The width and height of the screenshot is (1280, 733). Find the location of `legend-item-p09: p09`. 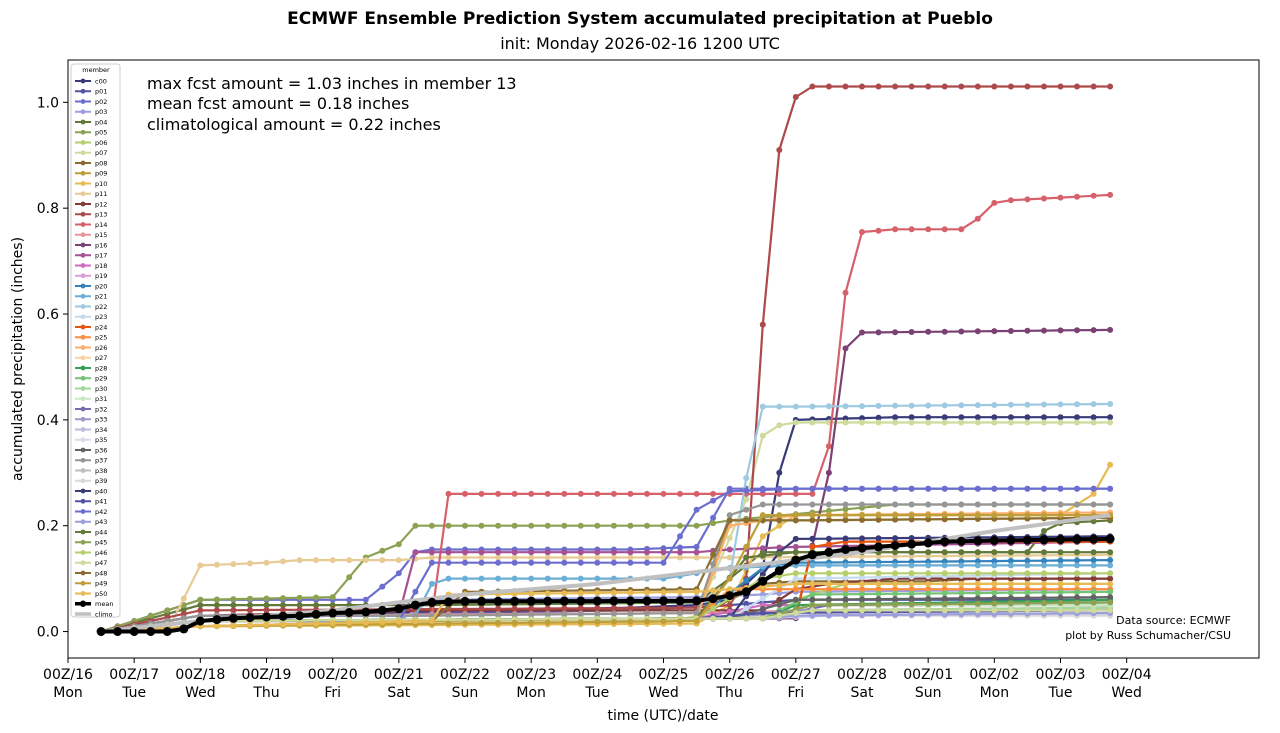

legend-item-p09: p09 is located at coordinates (91, 174).